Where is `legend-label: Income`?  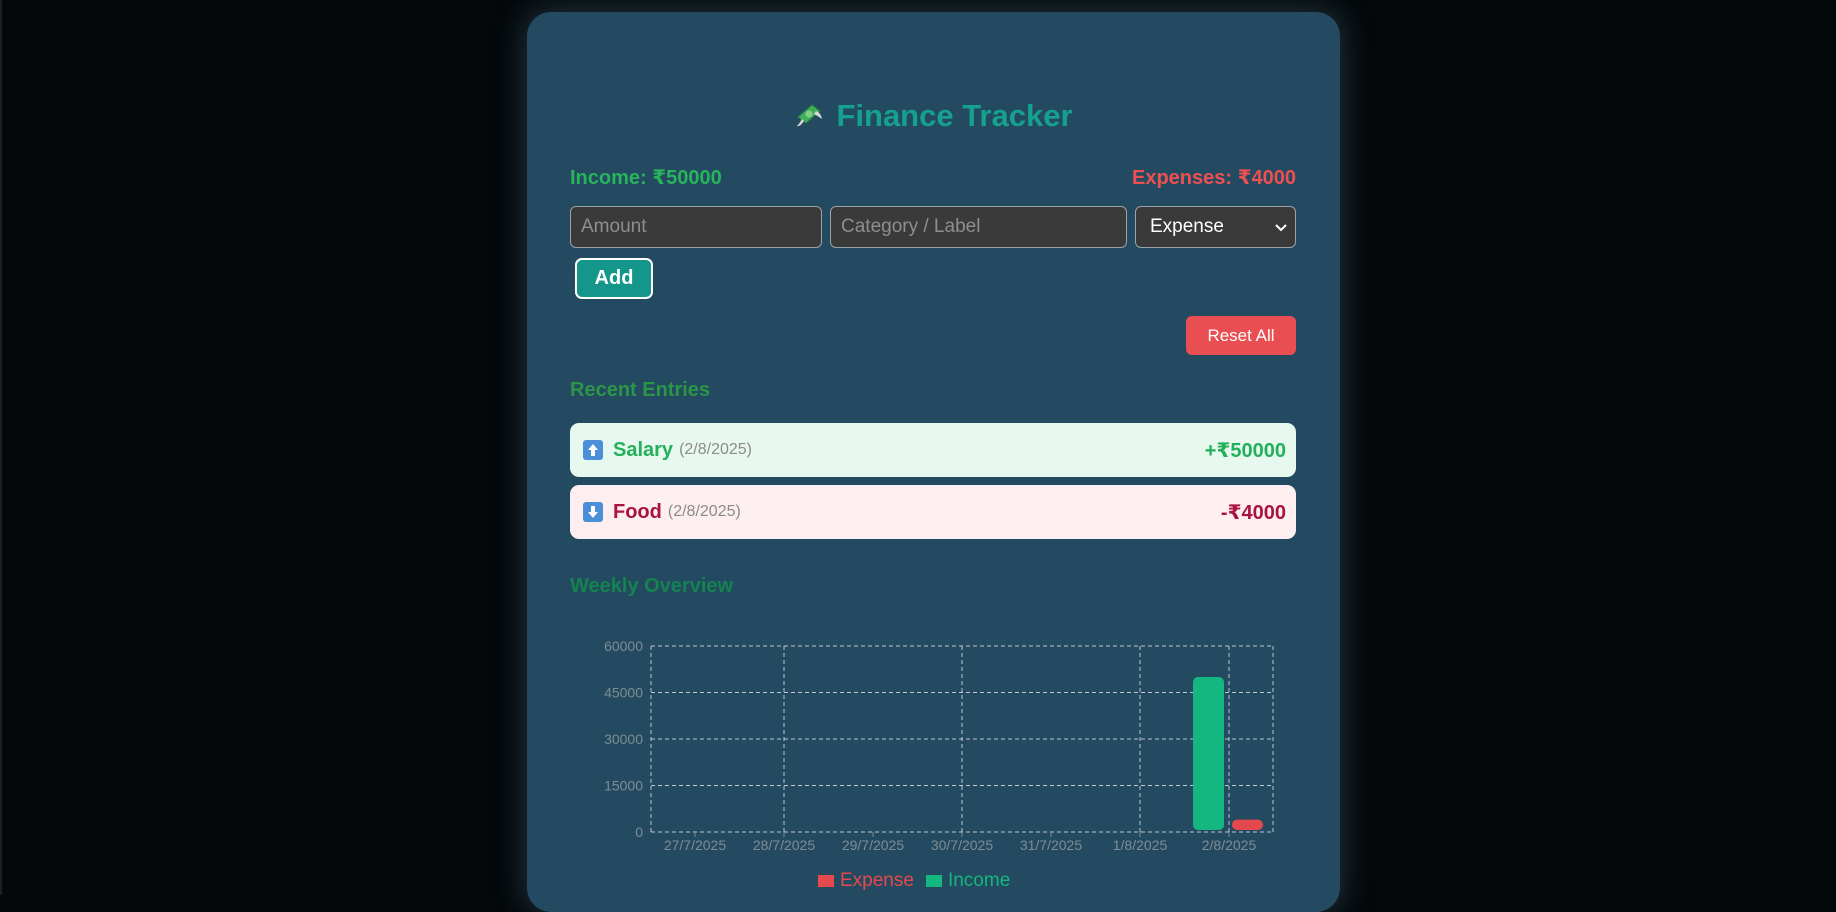
legend-label: Income is located at coordinates (979, 880).